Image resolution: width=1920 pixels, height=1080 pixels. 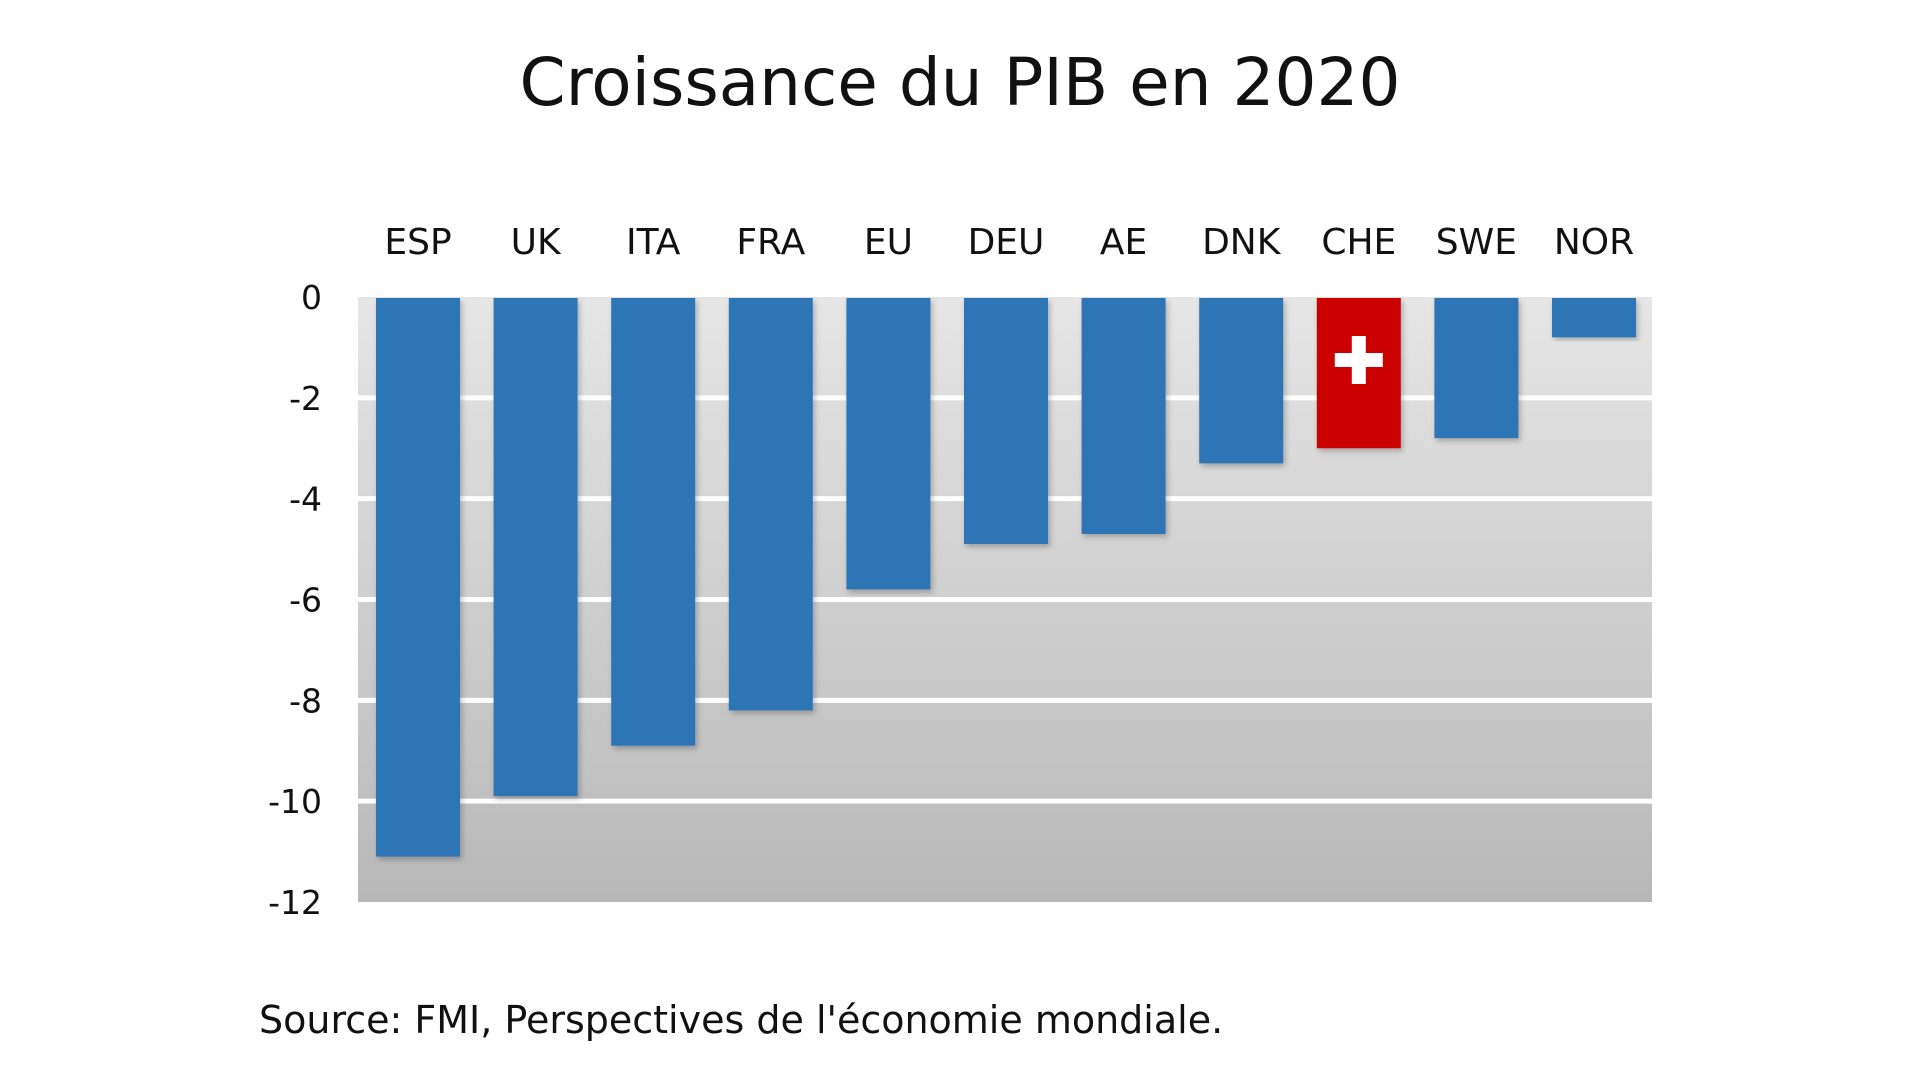 What do you see at coordinates (1006, 242) in the screenshot?
I see `category-label: DEU` at bounding box center [1006, 242].